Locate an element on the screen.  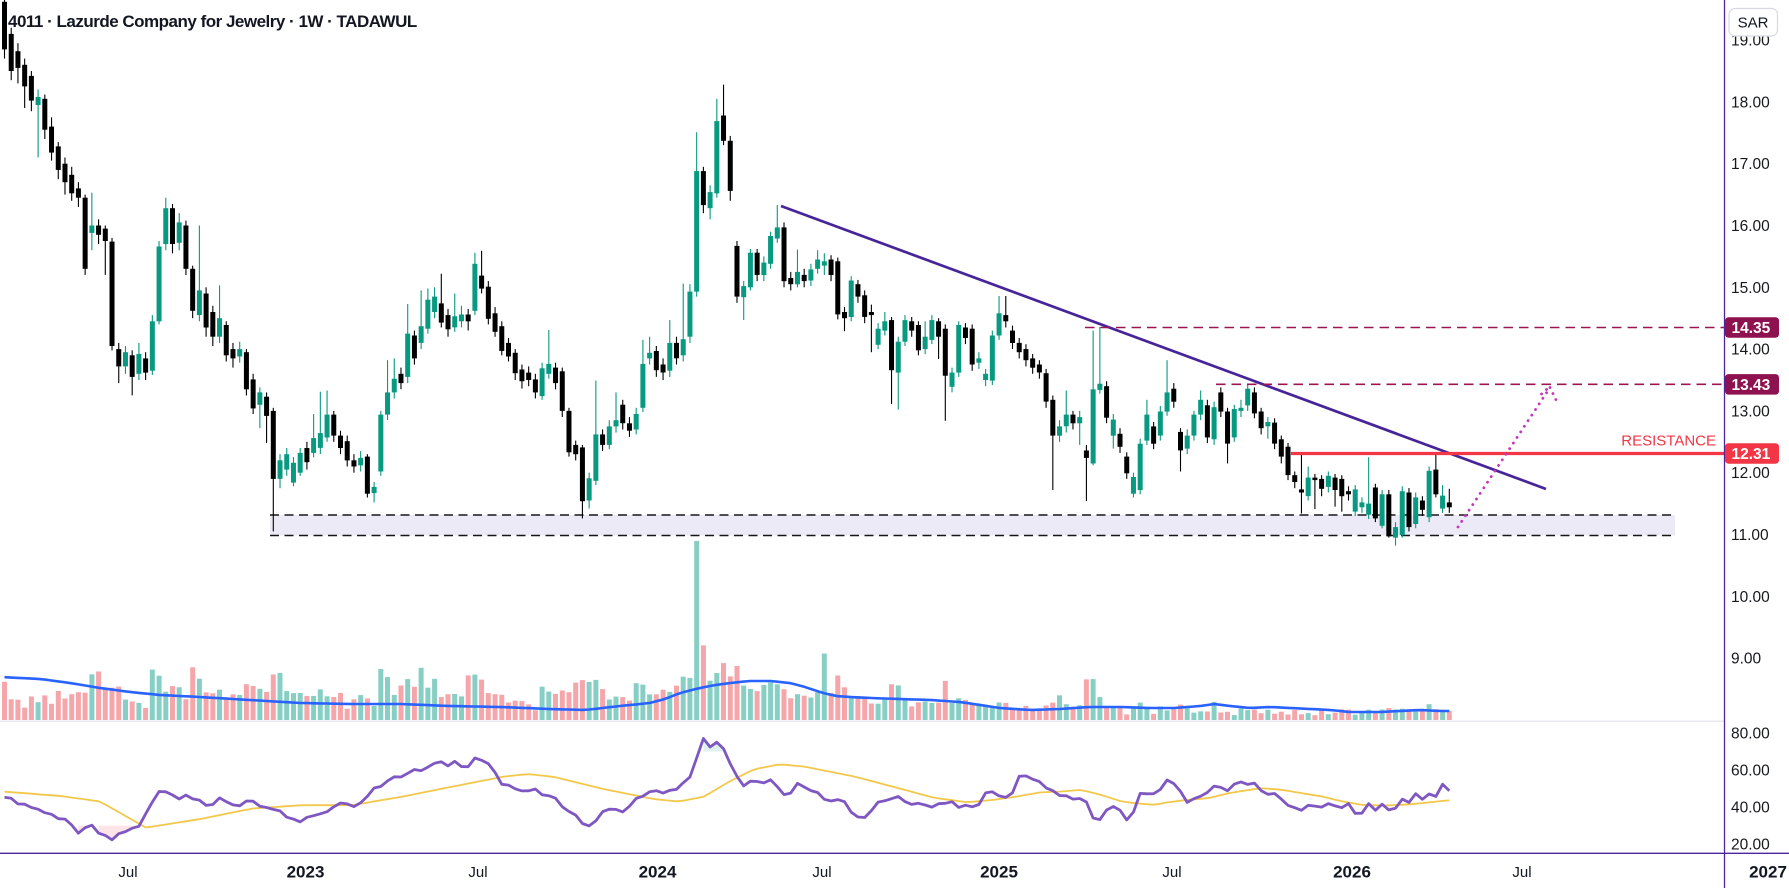
svg-text: 40.00 is located at coordinates (1750, 808).